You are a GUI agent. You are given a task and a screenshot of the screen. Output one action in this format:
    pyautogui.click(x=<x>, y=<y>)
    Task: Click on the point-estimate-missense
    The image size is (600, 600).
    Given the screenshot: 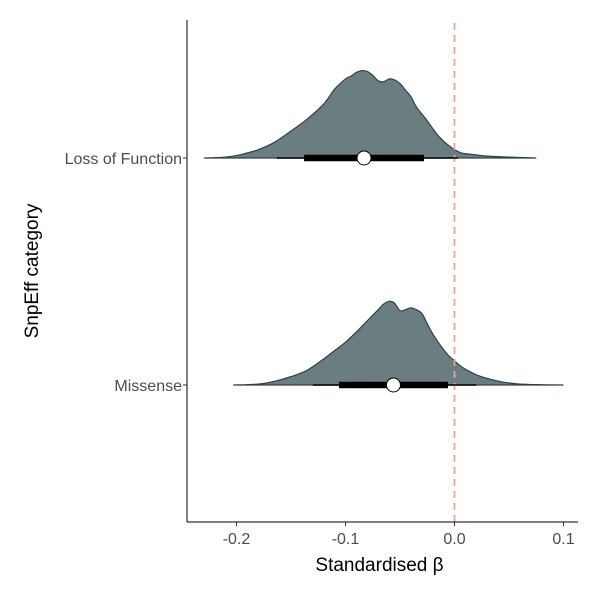 What is the action you would take?
    pyautogui.click(x=393, y=385)
    